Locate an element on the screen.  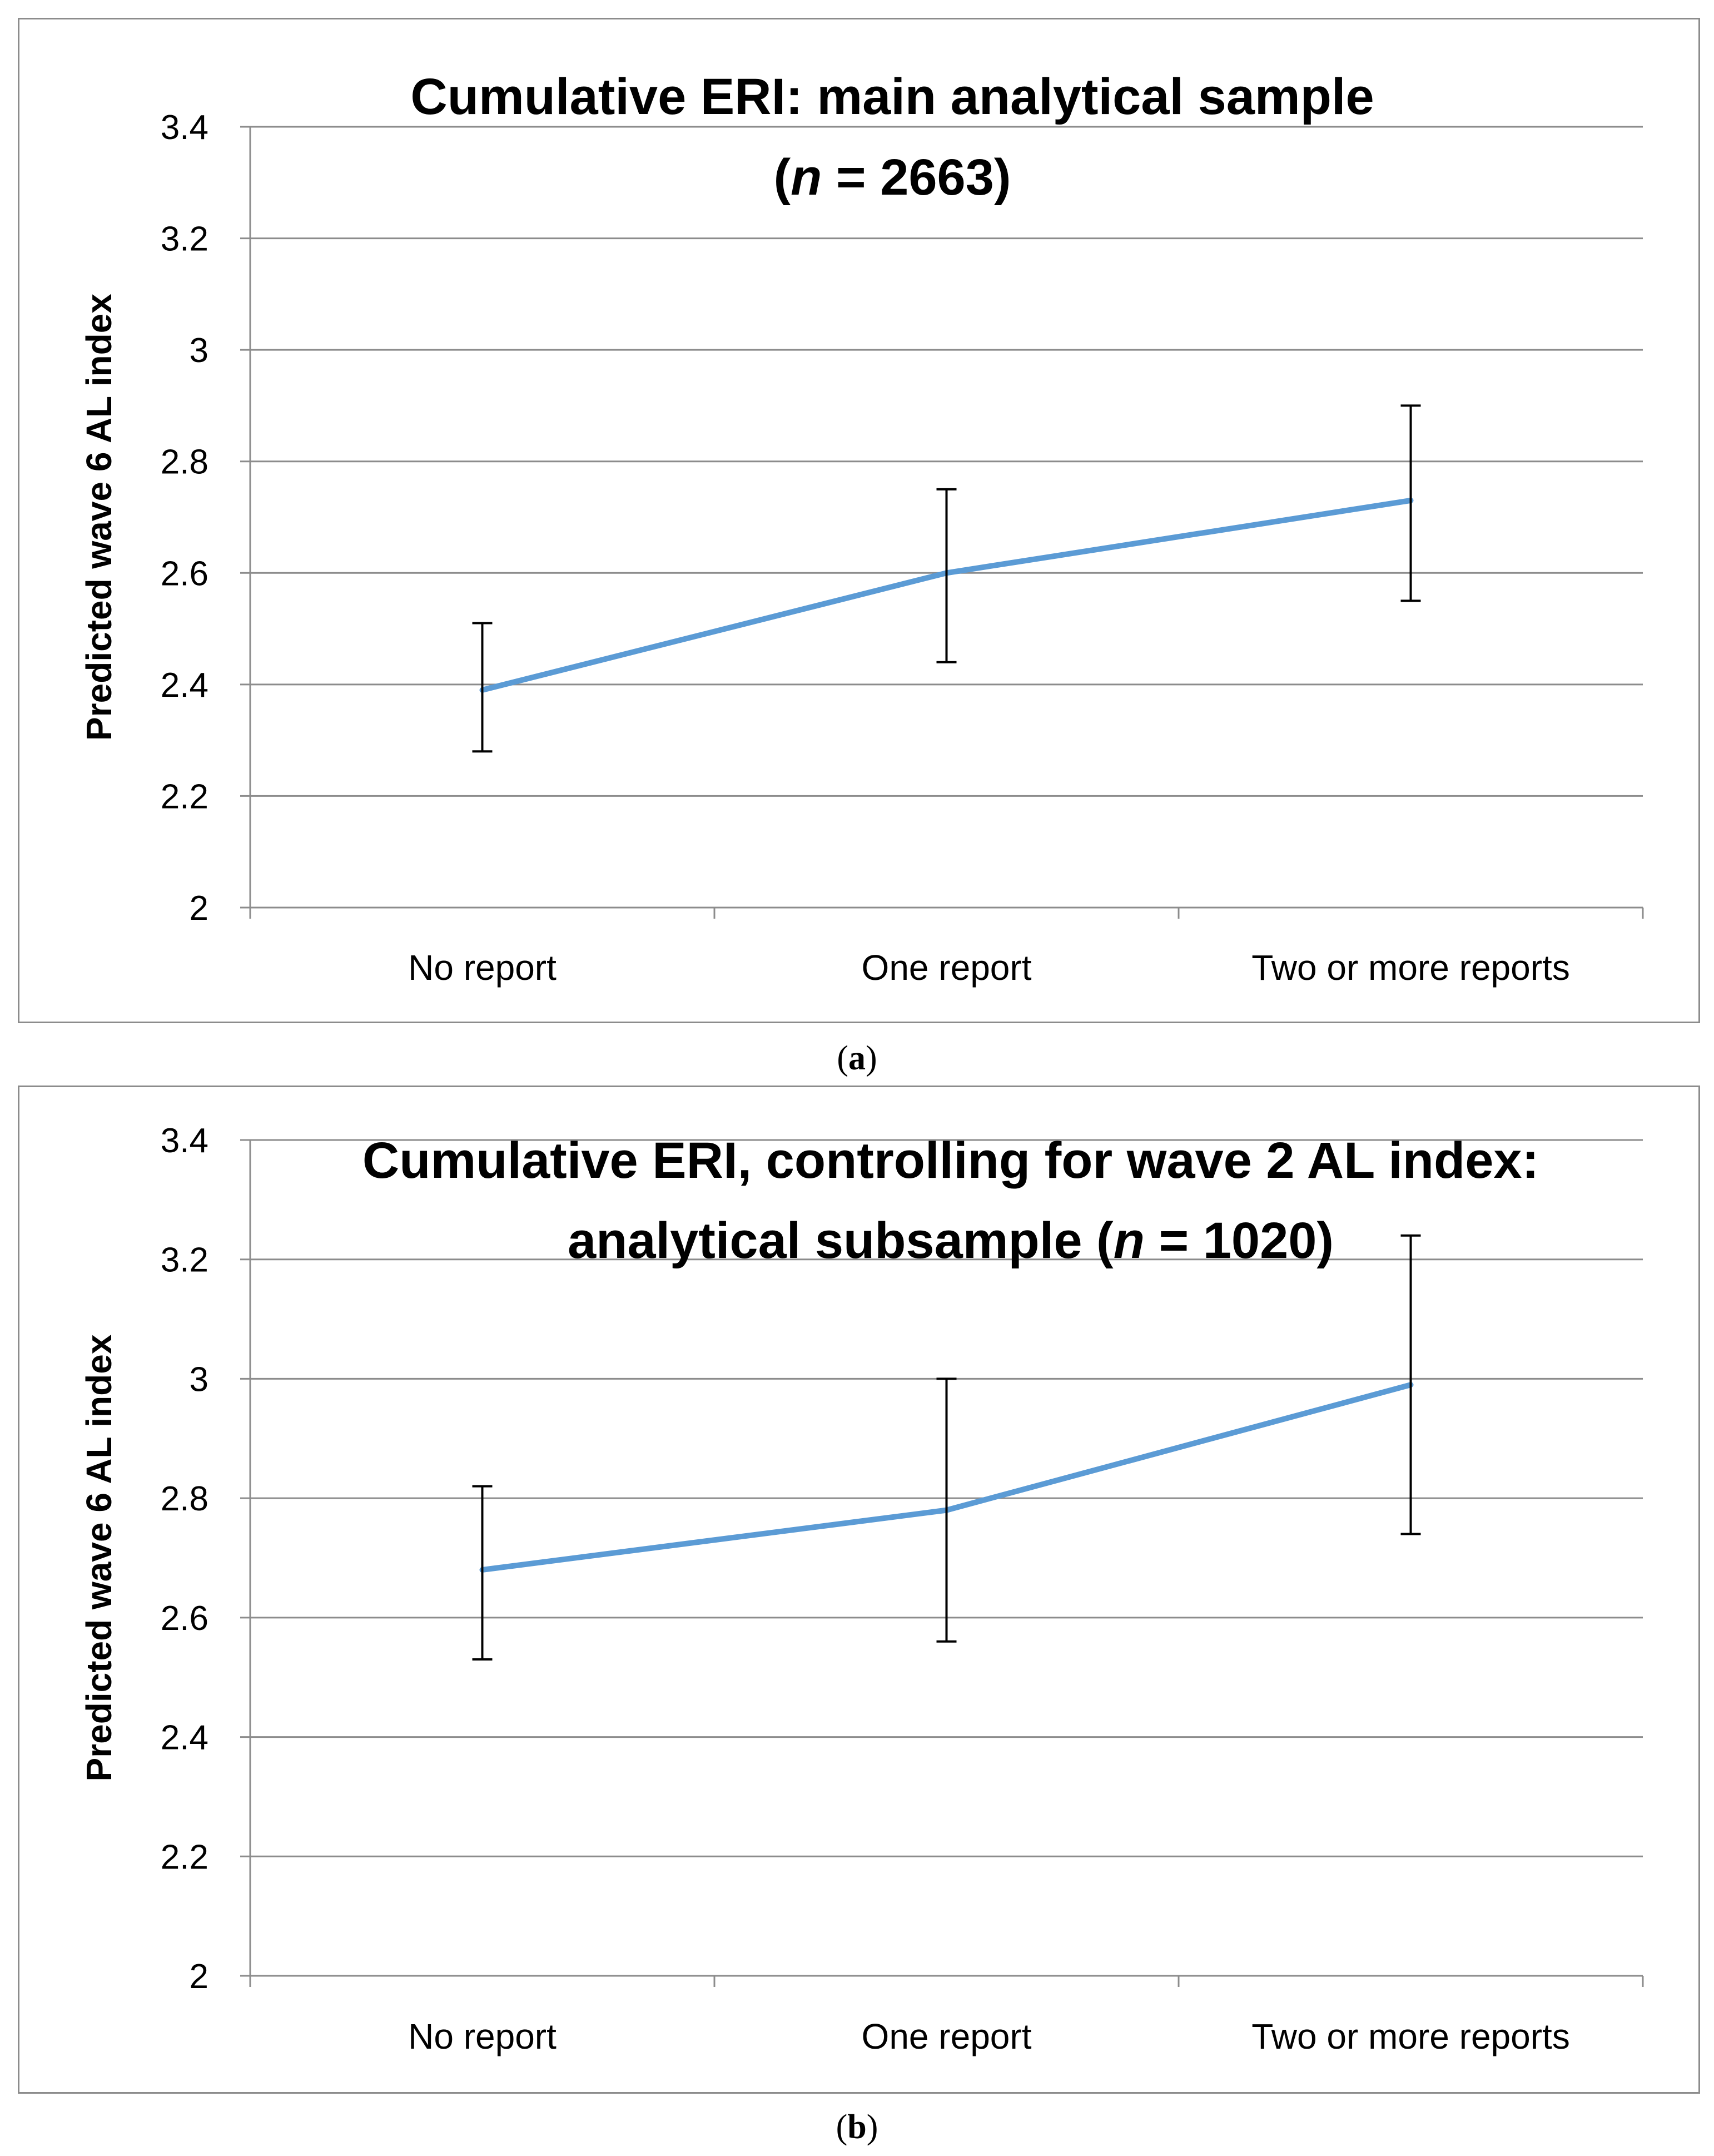
x-tick-label-b-0: No report is located at coordinates (482, 2036).